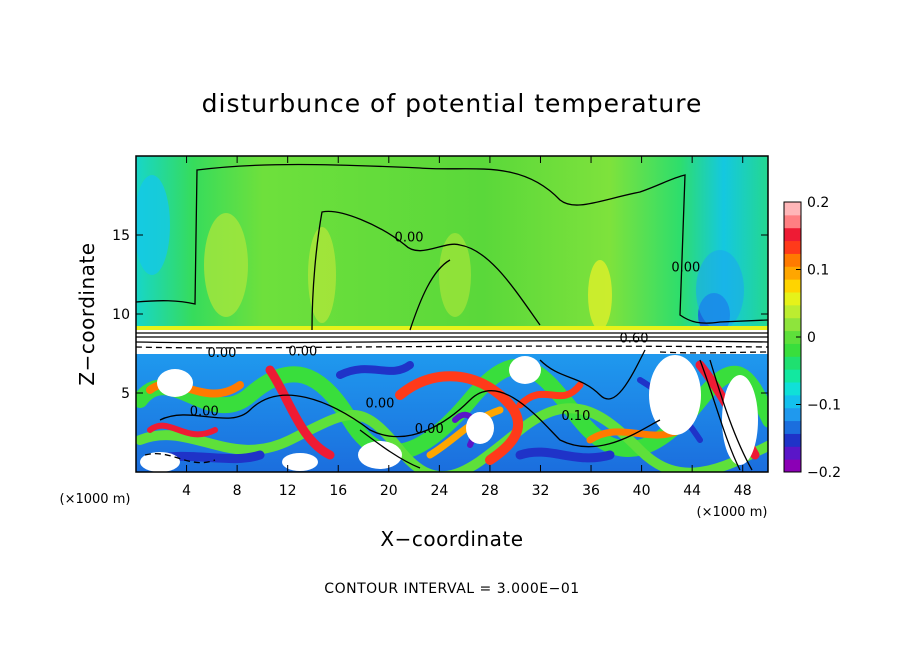  What do you see at coordinates (732, 512) in the screenshot?
I see `x-unit-label: (×1000 m)` at bounding box center [732, 512].